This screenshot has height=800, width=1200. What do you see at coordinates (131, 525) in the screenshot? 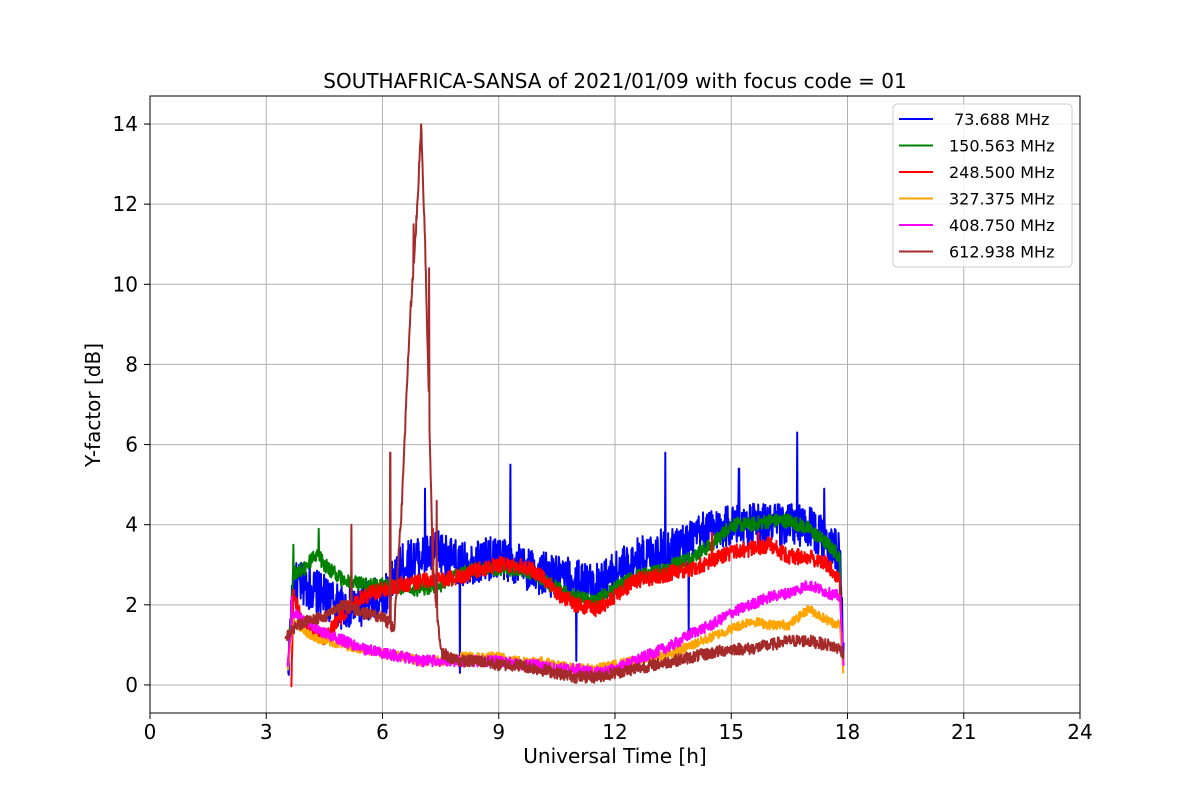
I see `y-tick-label: 4` at bounding box center [131, 525].